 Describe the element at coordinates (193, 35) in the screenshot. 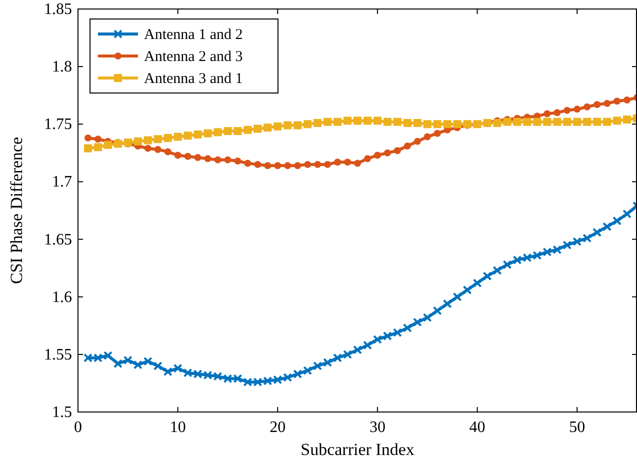

I see `legend-label: Antenna 1 and 2` at that location.